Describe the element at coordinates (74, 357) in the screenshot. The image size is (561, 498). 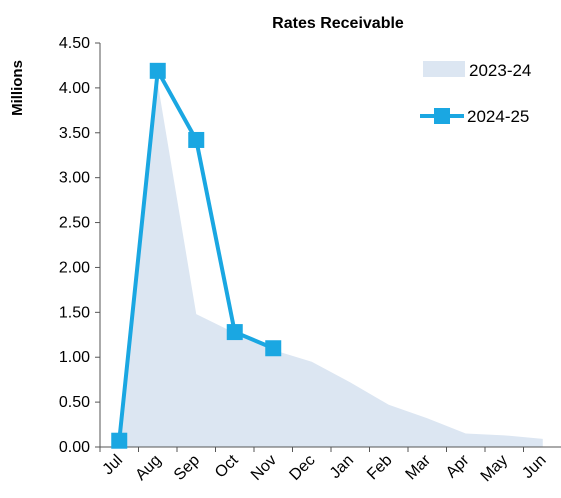
I see `y-tick-label: 1.00` at that location.